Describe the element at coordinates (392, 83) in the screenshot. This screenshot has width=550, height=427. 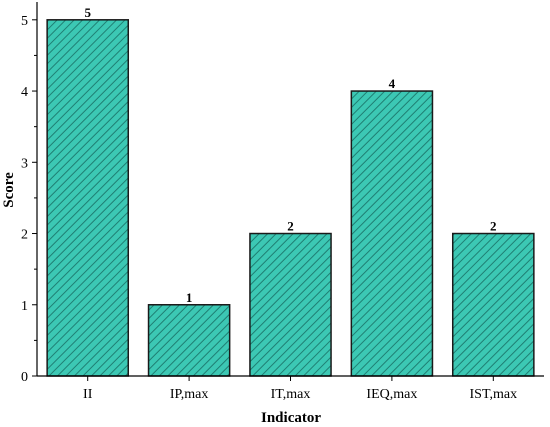
I see `data-label-3: 4` at that location.